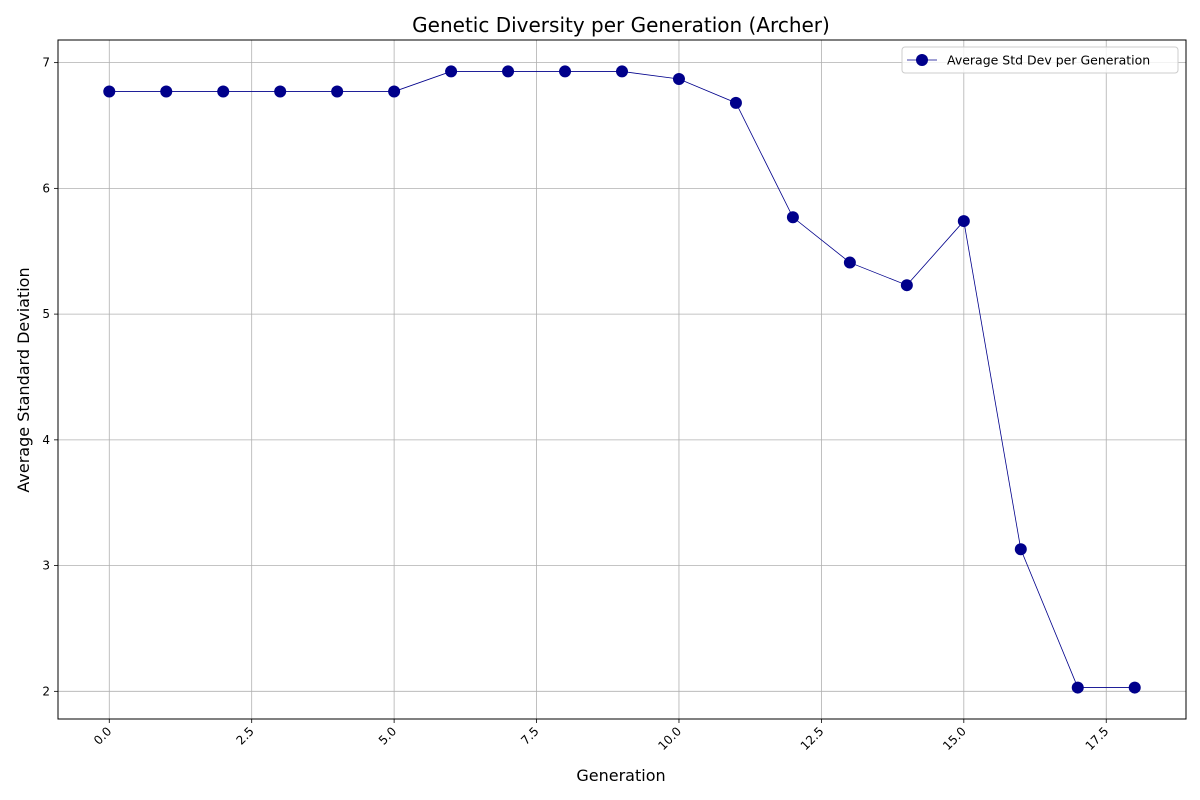 The height and width of the screenshot is (800, 1200). I want to click on y-tick-label: 6, so click(46, 188).